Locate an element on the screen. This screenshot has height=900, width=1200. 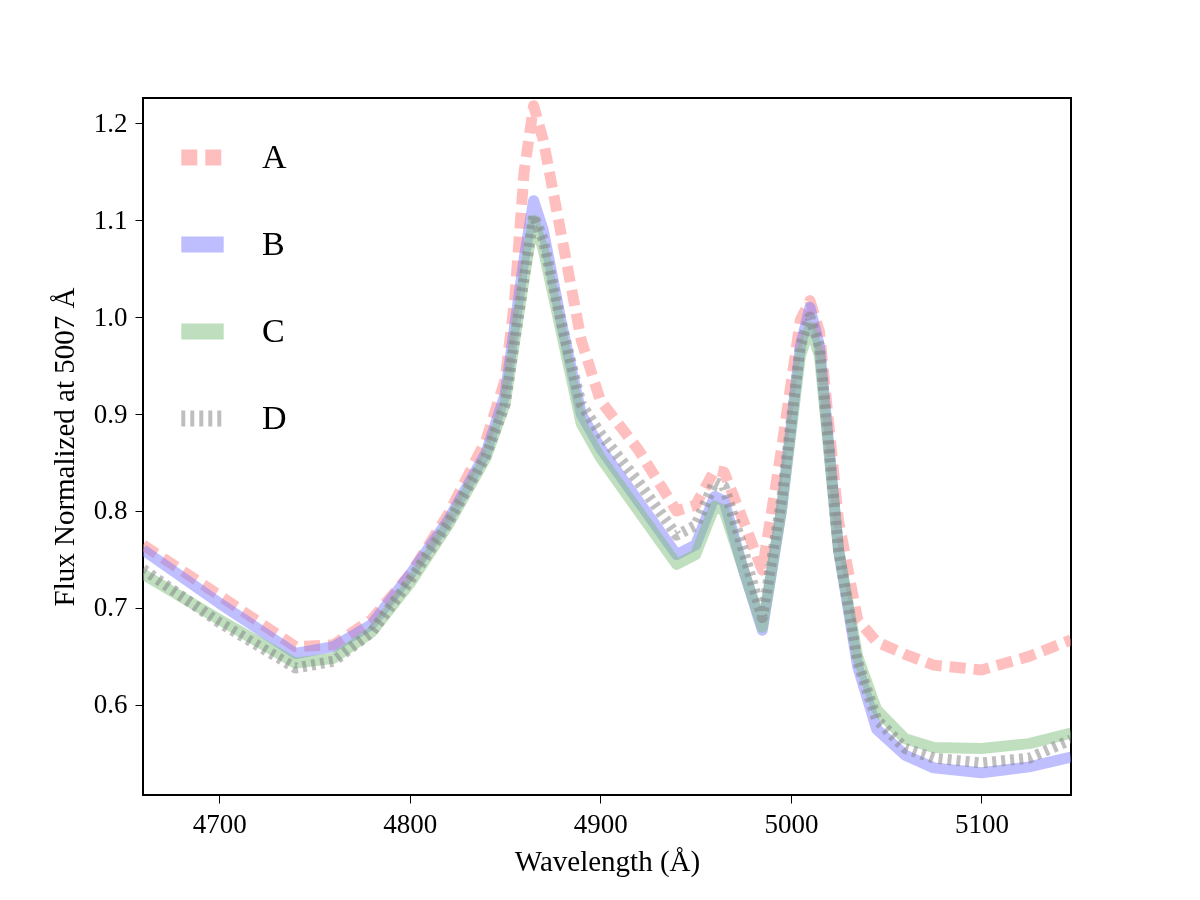
legend-label: C is located at coordinates (273, 330).